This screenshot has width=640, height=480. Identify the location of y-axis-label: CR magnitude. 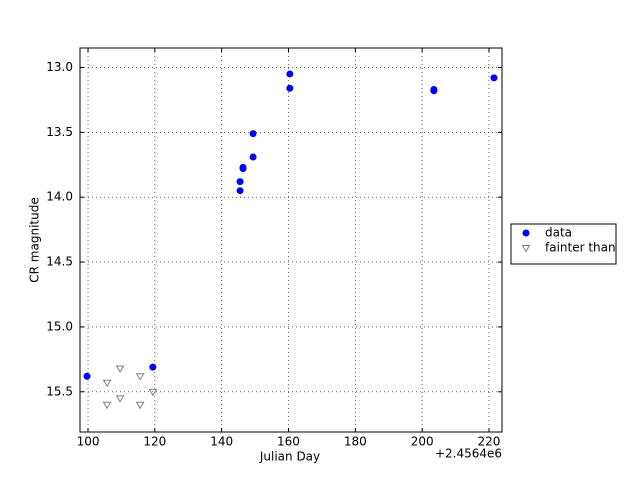
(35, 239).